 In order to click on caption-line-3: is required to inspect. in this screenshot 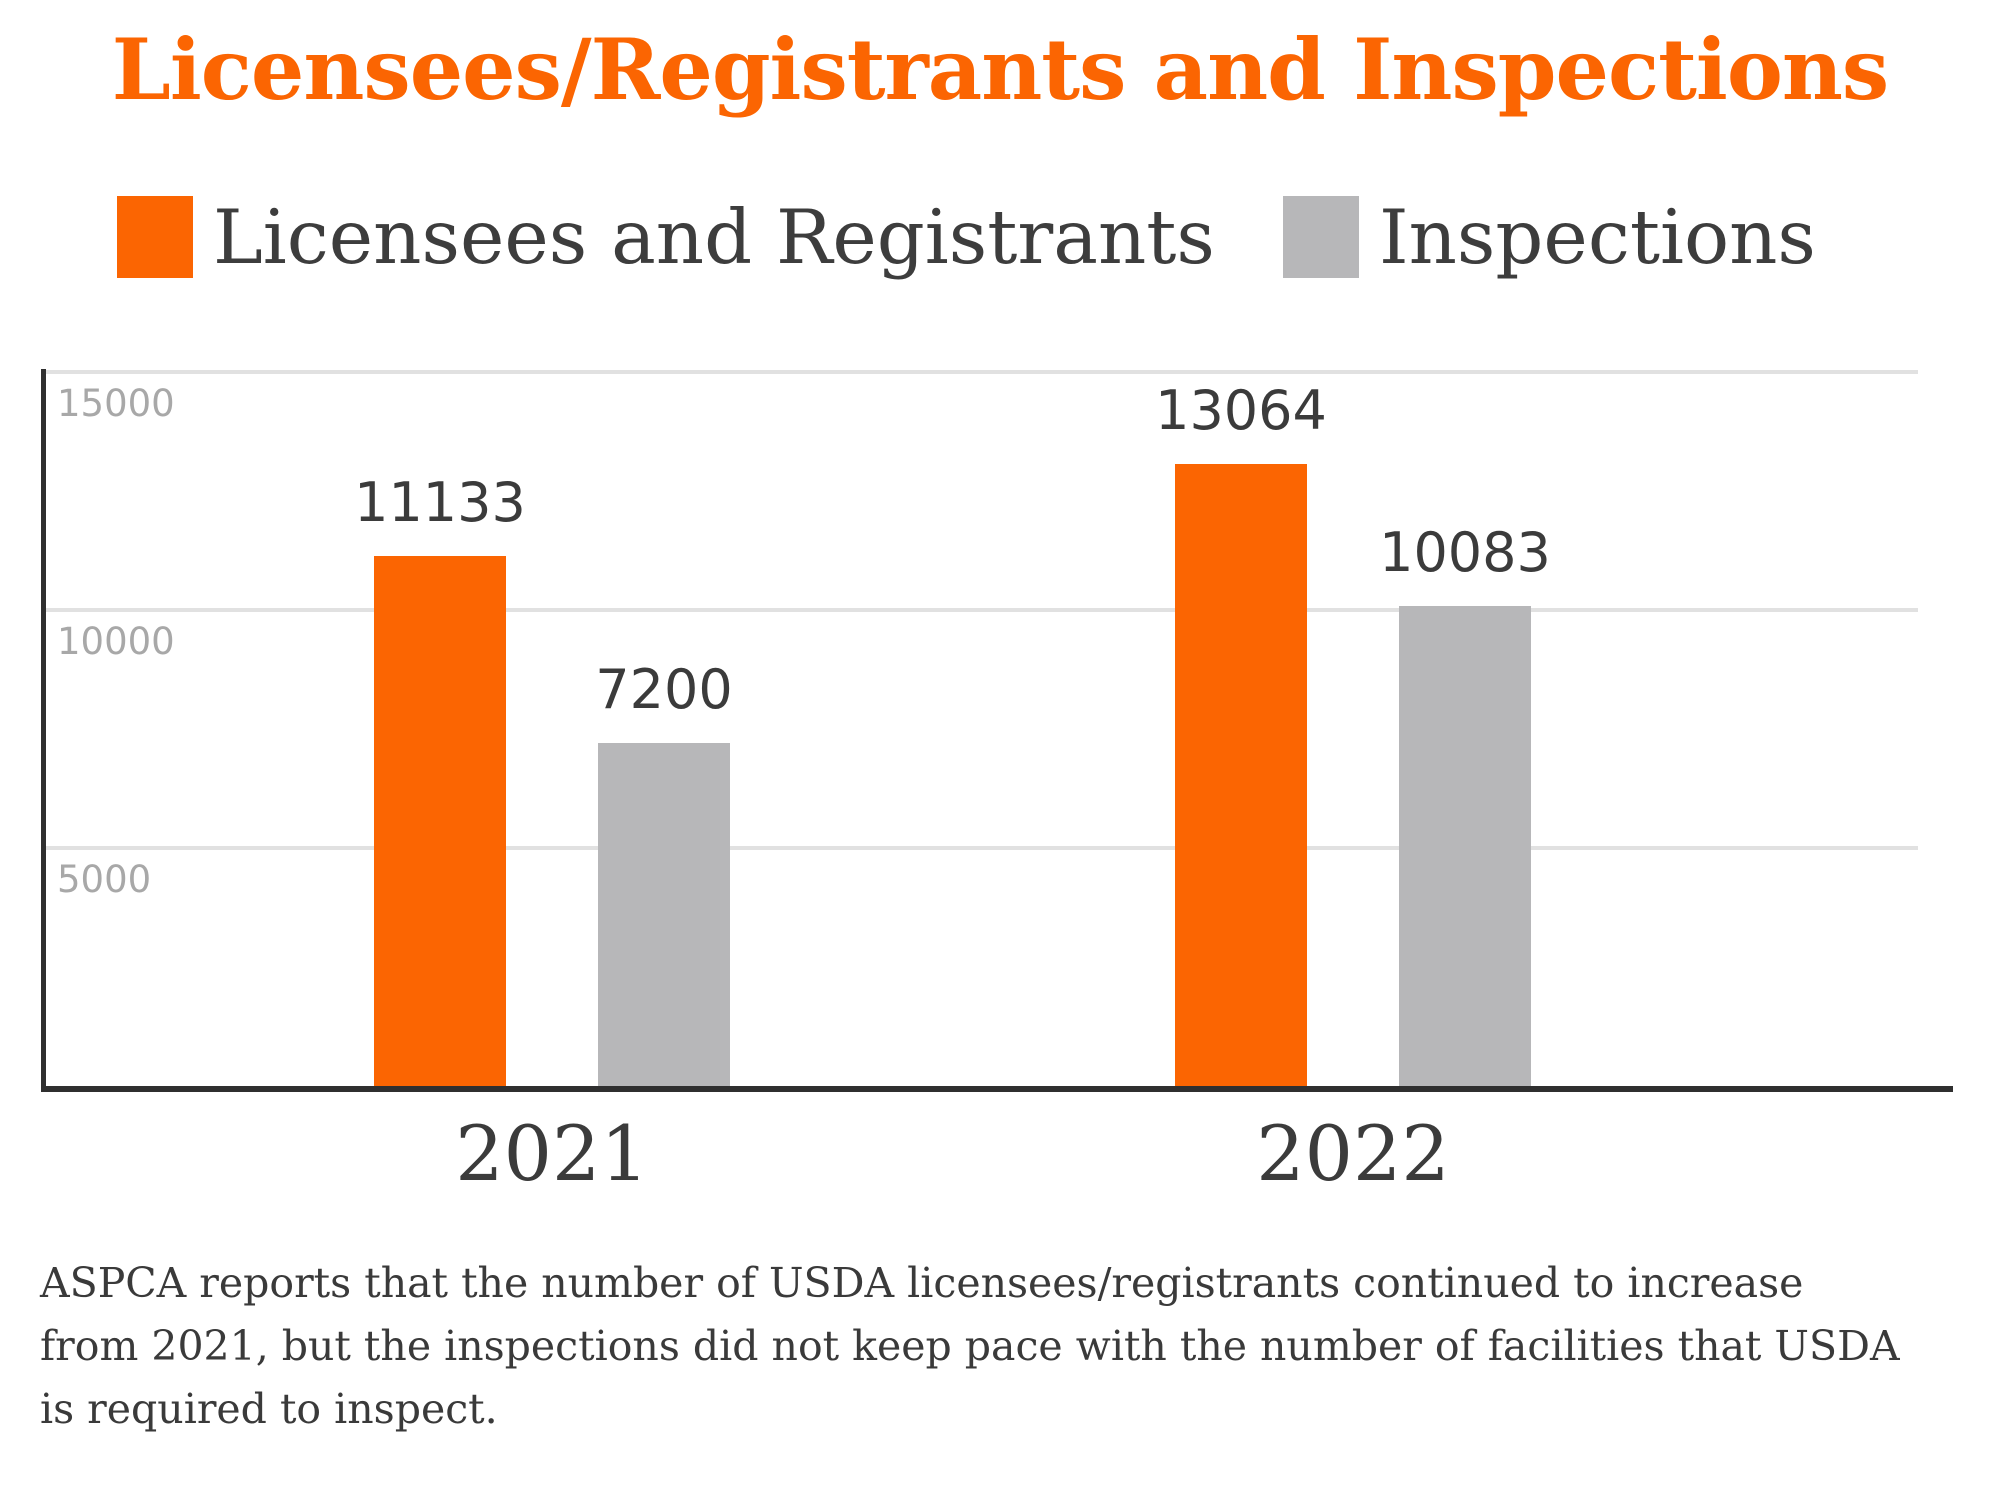, I will do `click(269, 1409)`.